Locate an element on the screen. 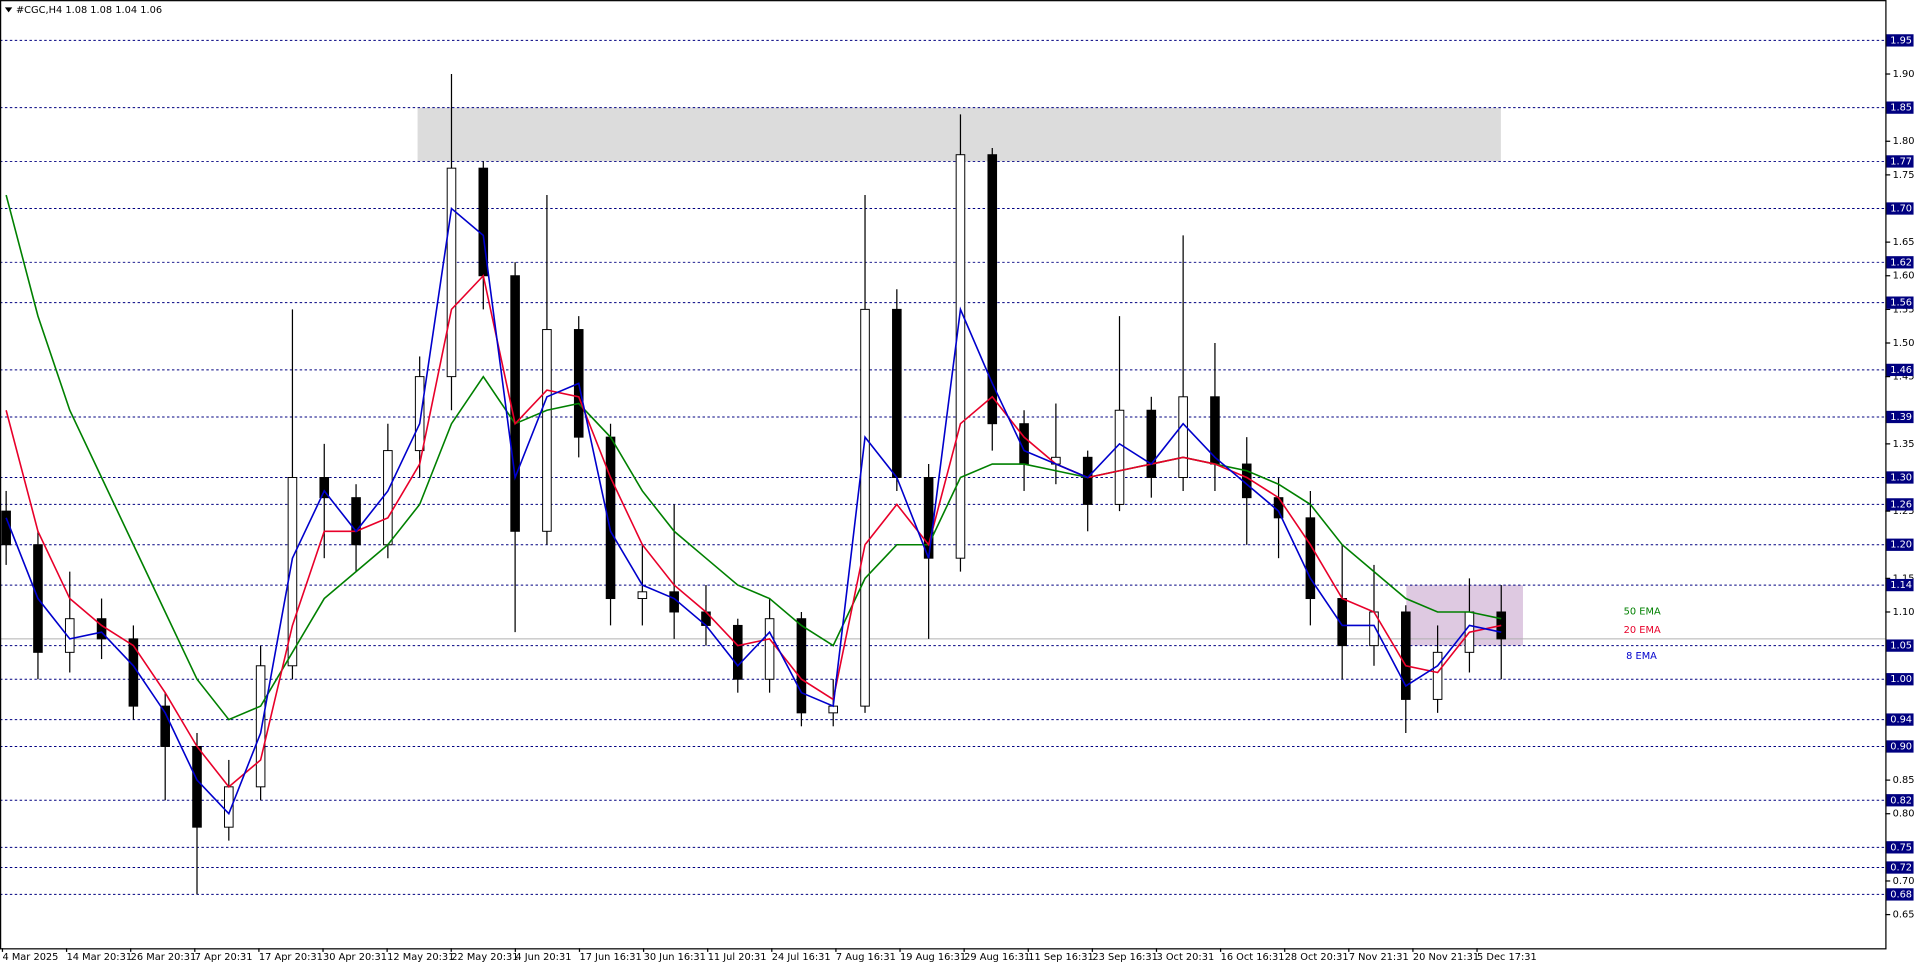 The image size is (1916, 963). level-label: 1.30 is located at coordinates (1901, 477).